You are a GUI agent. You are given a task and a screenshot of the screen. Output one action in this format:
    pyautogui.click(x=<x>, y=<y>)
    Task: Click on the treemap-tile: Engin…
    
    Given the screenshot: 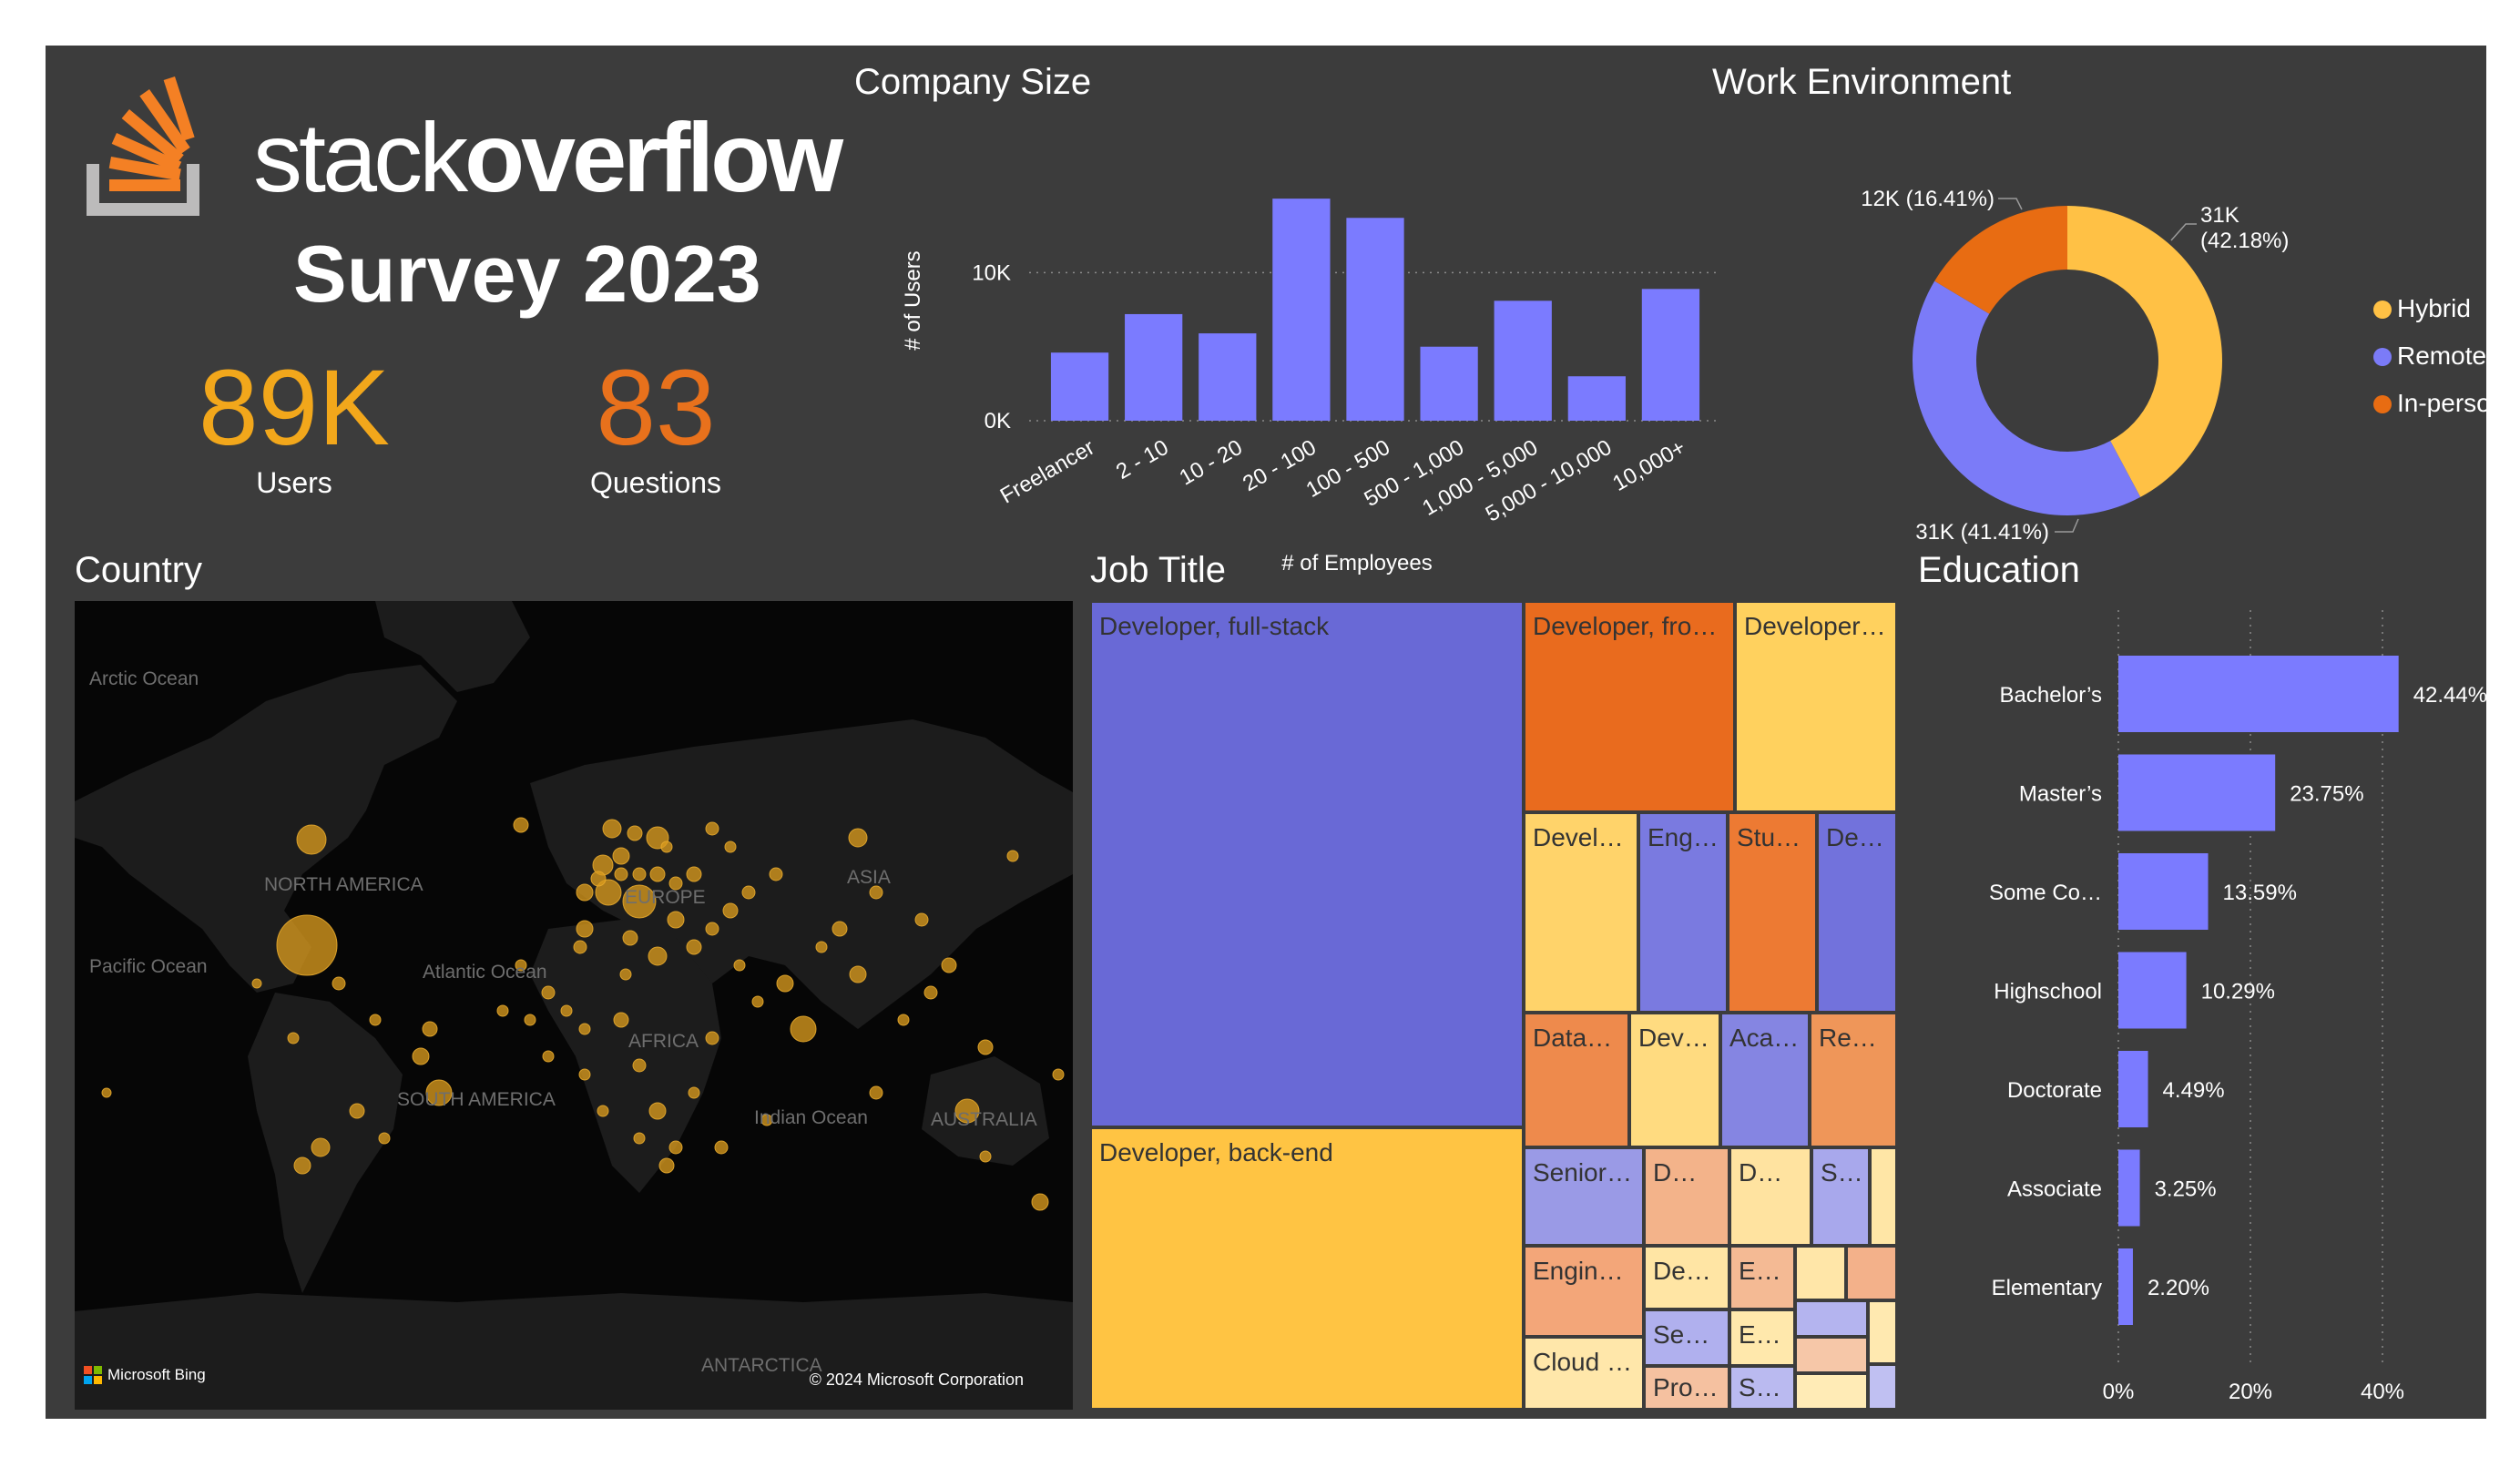 What is the action you would take?
    pyautogui.click(x=1584, y=1291)
    